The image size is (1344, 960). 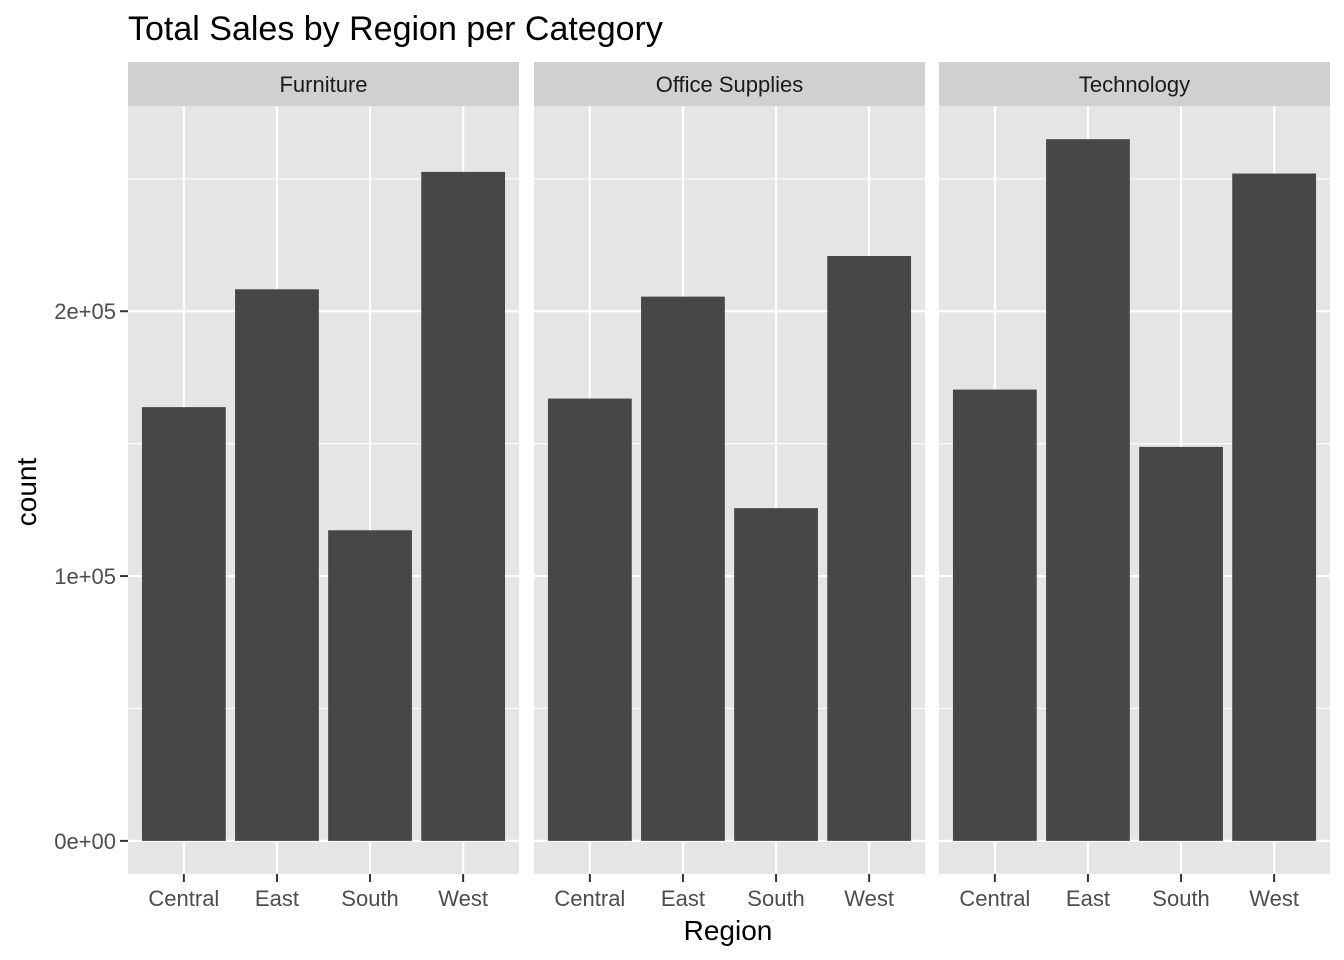 I want to click on y-tick-label: 0e+00, so click(x=85, y=841).